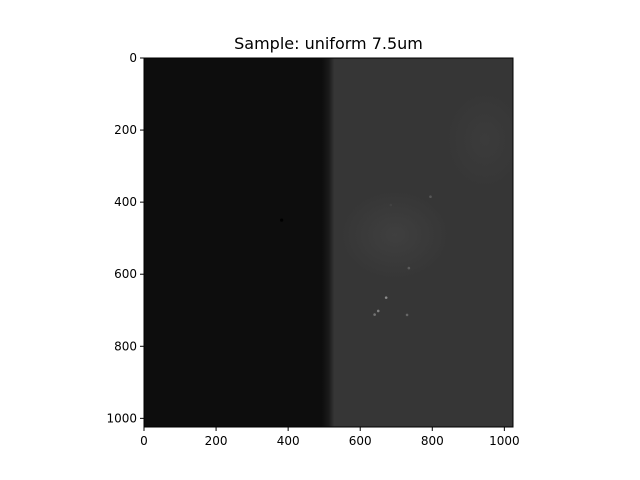 This screenshot has height=480, width=640. What do you see at coordinates (360, 441) in the screenshot?
I see `x-tick-label: 600` at bounding box center [360, 441].